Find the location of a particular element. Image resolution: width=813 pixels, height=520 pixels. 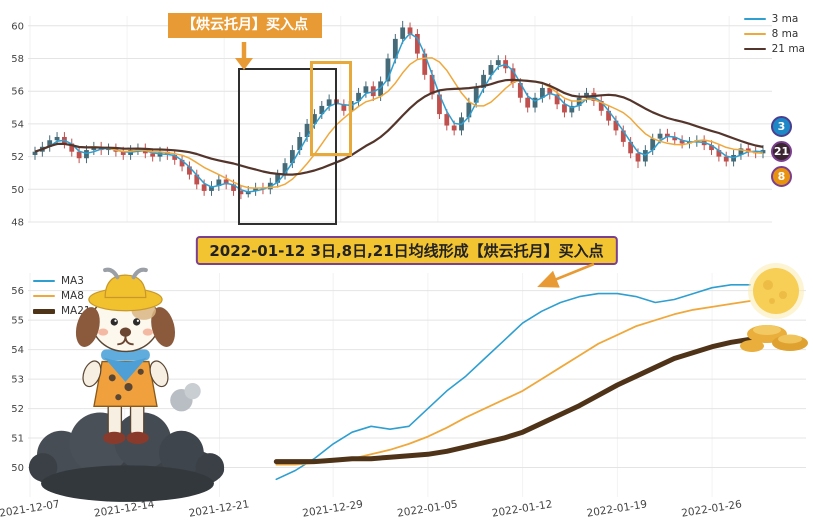

dog-icon is located at coordinates (138, 355).